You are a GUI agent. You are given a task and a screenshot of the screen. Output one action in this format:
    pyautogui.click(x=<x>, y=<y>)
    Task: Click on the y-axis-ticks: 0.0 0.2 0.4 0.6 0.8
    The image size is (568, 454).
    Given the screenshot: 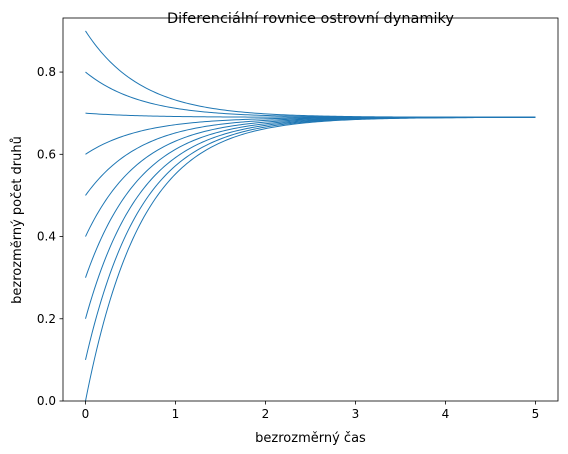 What is the action you would take?
    pyautogui.click(x=50, y=236)
    